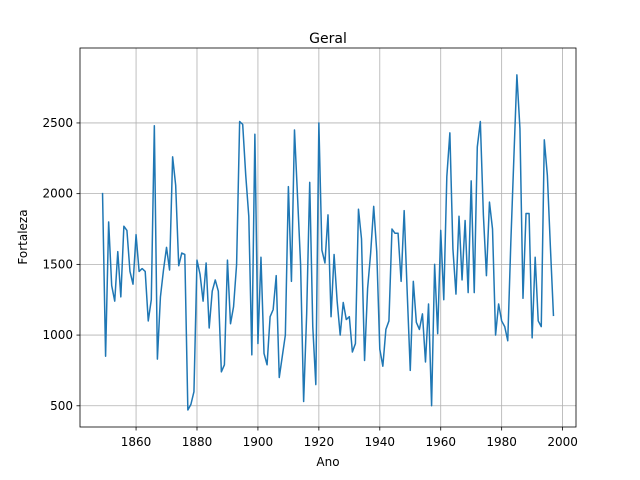 This screenshot has width=640, height=480. What do you see at coordinates (327, 462) in the screenshot?
I see `x-axis-label: Ano` at bounding box center [327, 462].